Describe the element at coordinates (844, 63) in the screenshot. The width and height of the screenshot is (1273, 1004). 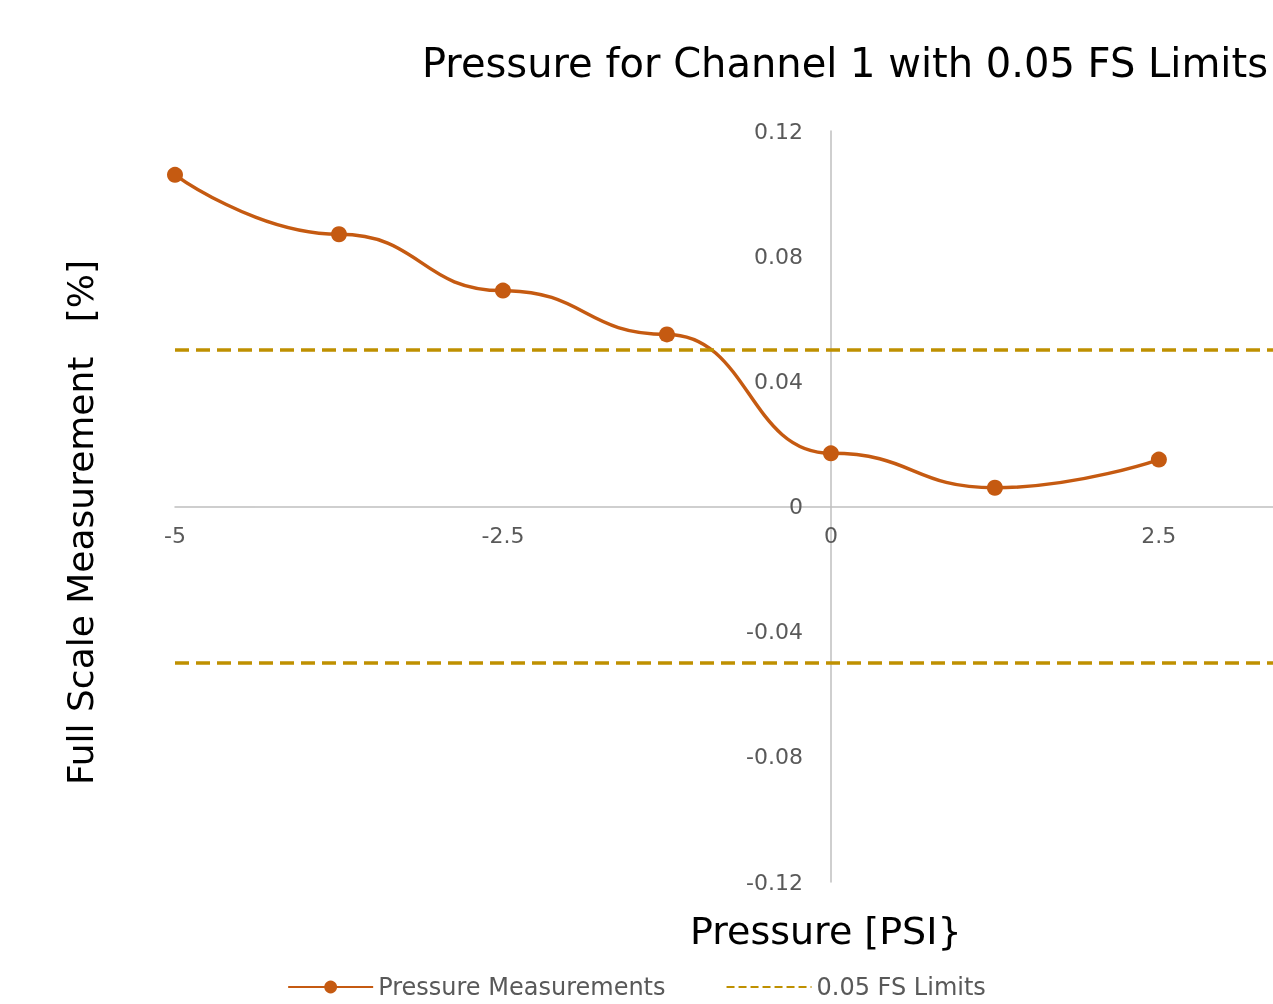
I see `chart-title: Pressure for Channel 1 with 0.05 FS Limits` at that location.